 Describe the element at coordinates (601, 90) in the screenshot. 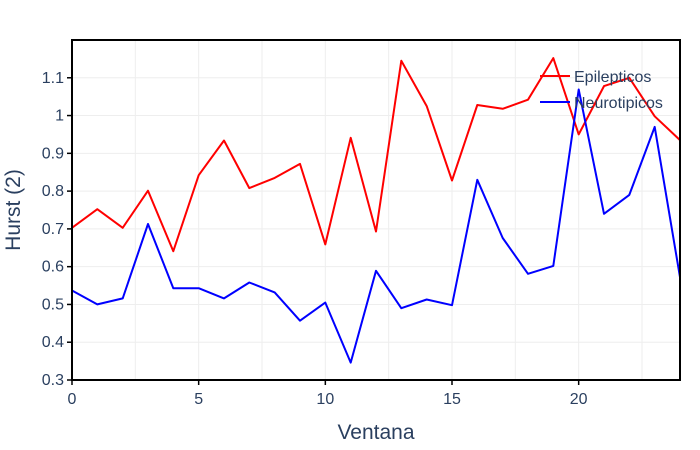

I see `legend: Epilepticos Neurotipicos` at that location.